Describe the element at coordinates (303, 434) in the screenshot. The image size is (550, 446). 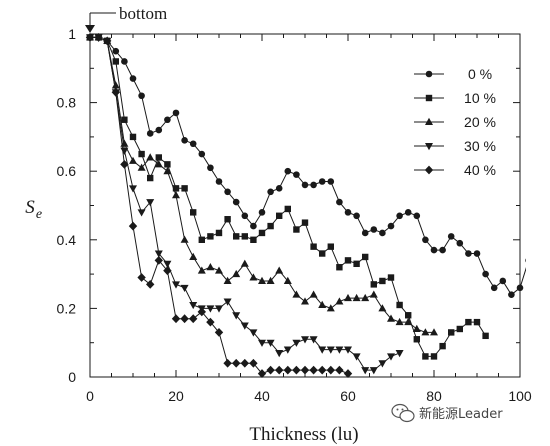
I see `x-axis-title: Thickness (lu)` at that location.